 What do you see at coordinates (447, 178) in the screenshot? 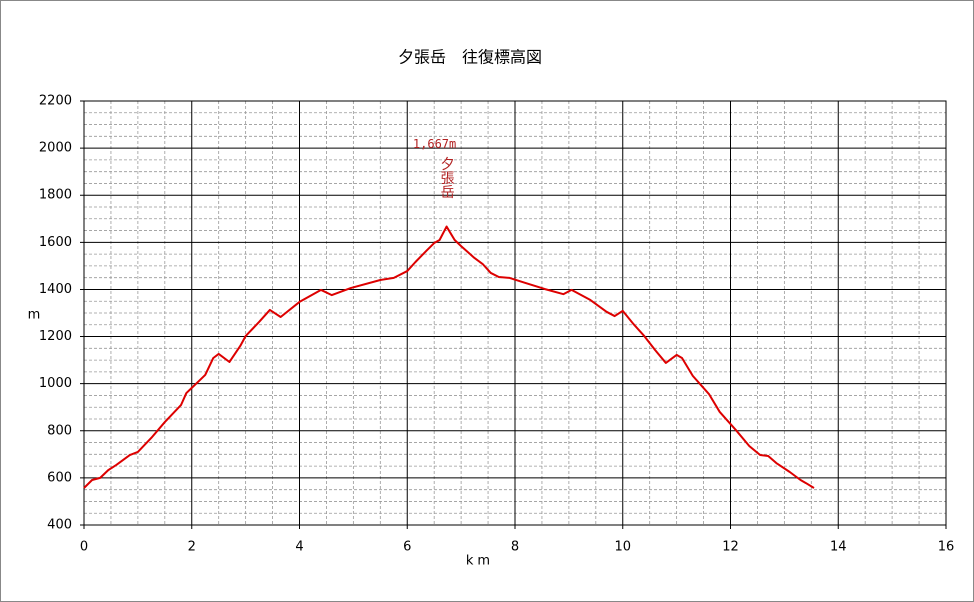
I see `peak-name: 夕張岳` at bounding box center [447, 178].